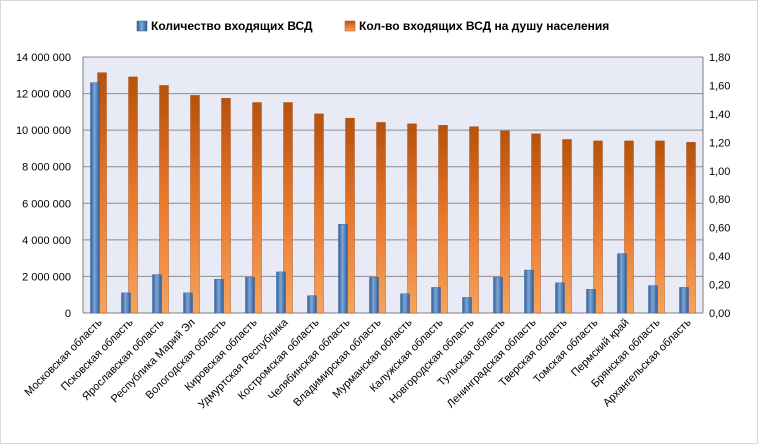 This screenshot has width=758, height=444. What do you see at coordinates (46, 277) in the screenshot?
I see `left-tick-label: 2 000 000` at bounding box center [46, 277].